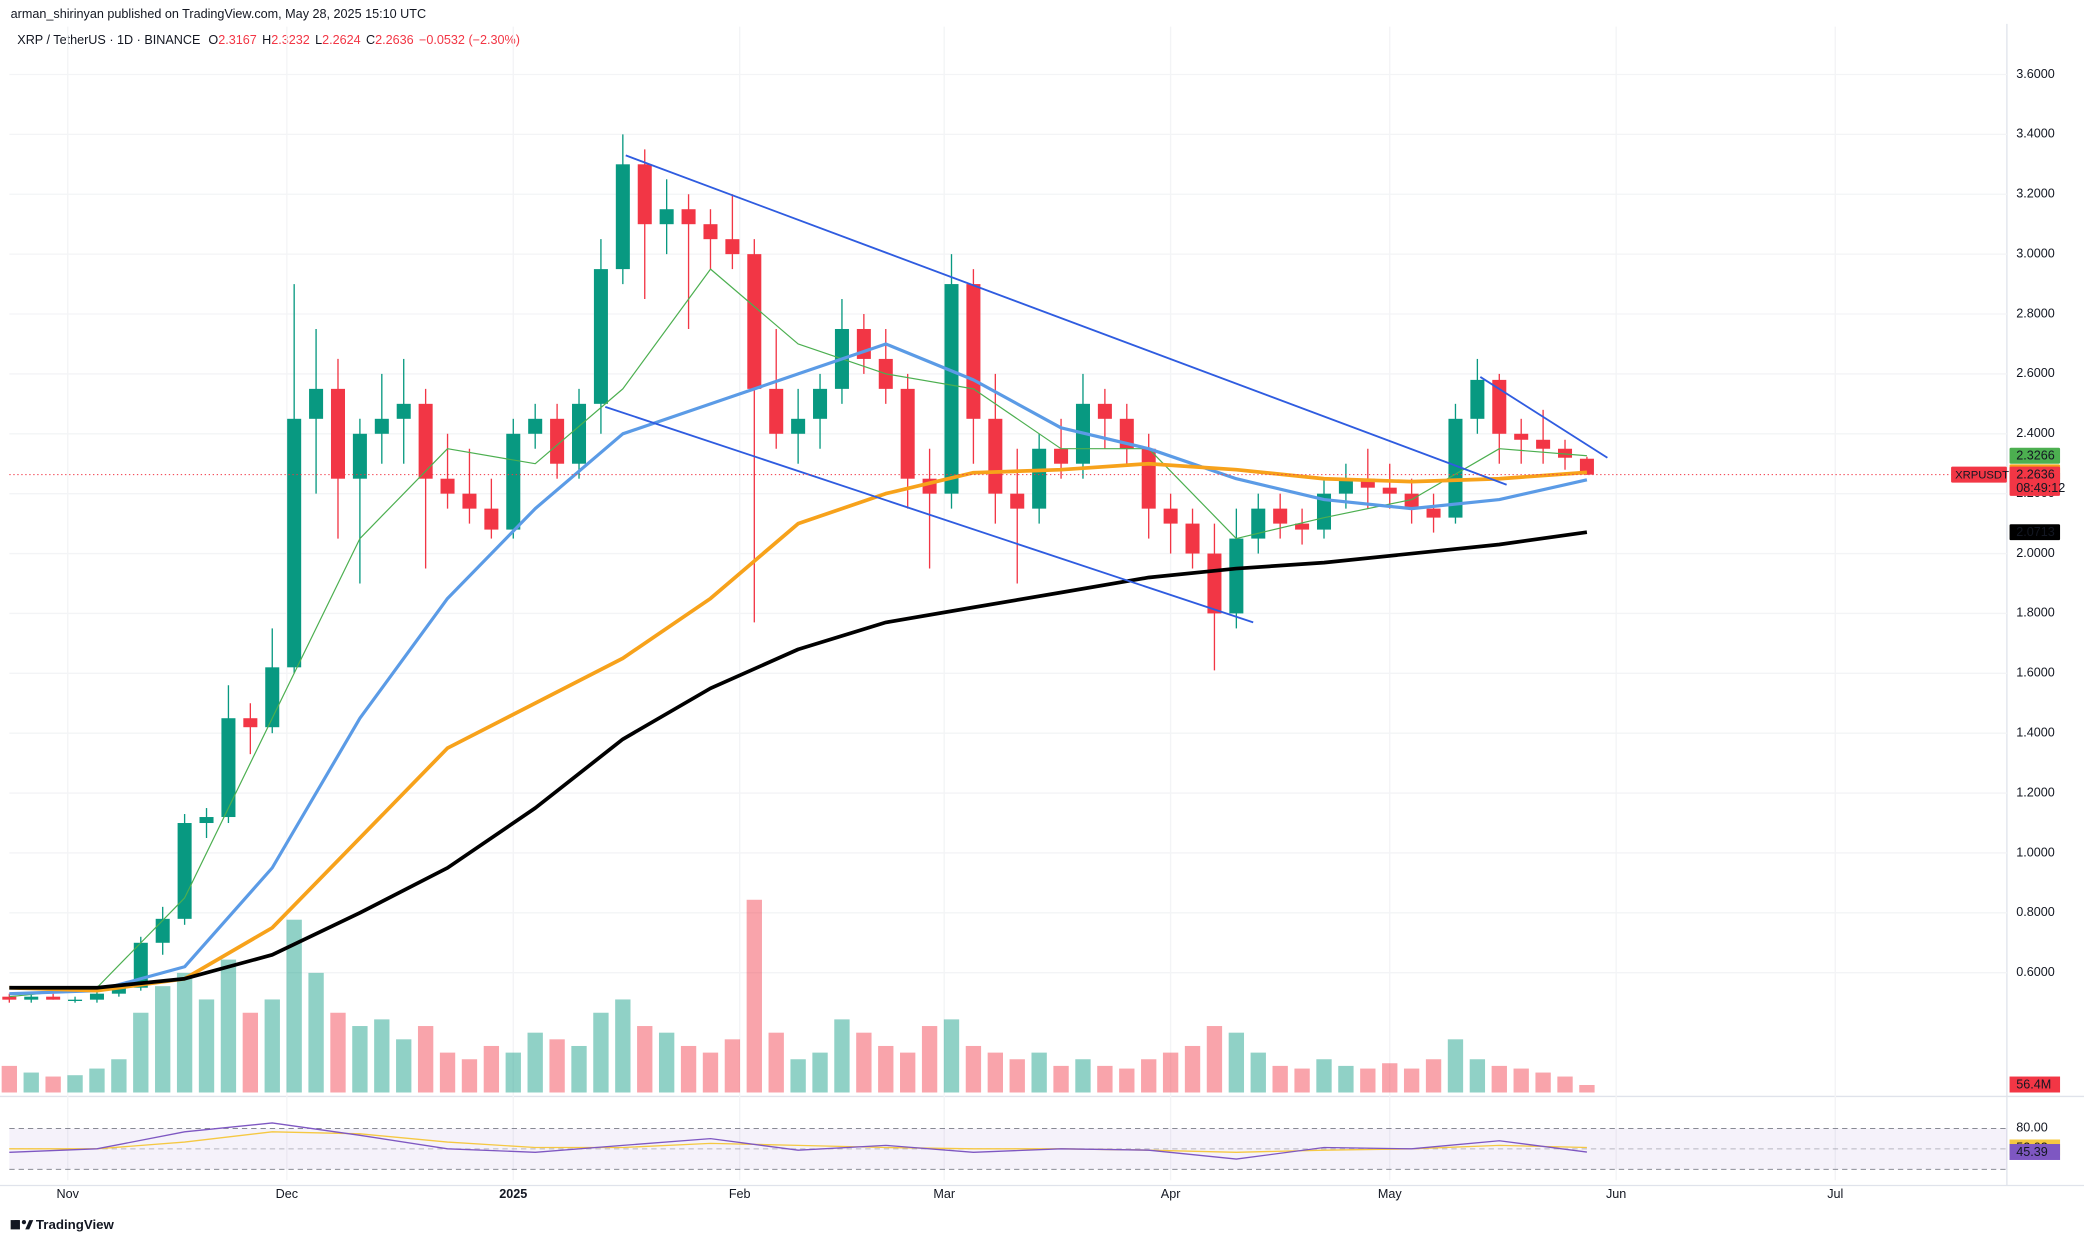 The image size is (2084, 1244). What do you see at coordinates (213, 41) in the screenshot?
I see `ohlc-prefix: O` at bounding box center [213, 41].